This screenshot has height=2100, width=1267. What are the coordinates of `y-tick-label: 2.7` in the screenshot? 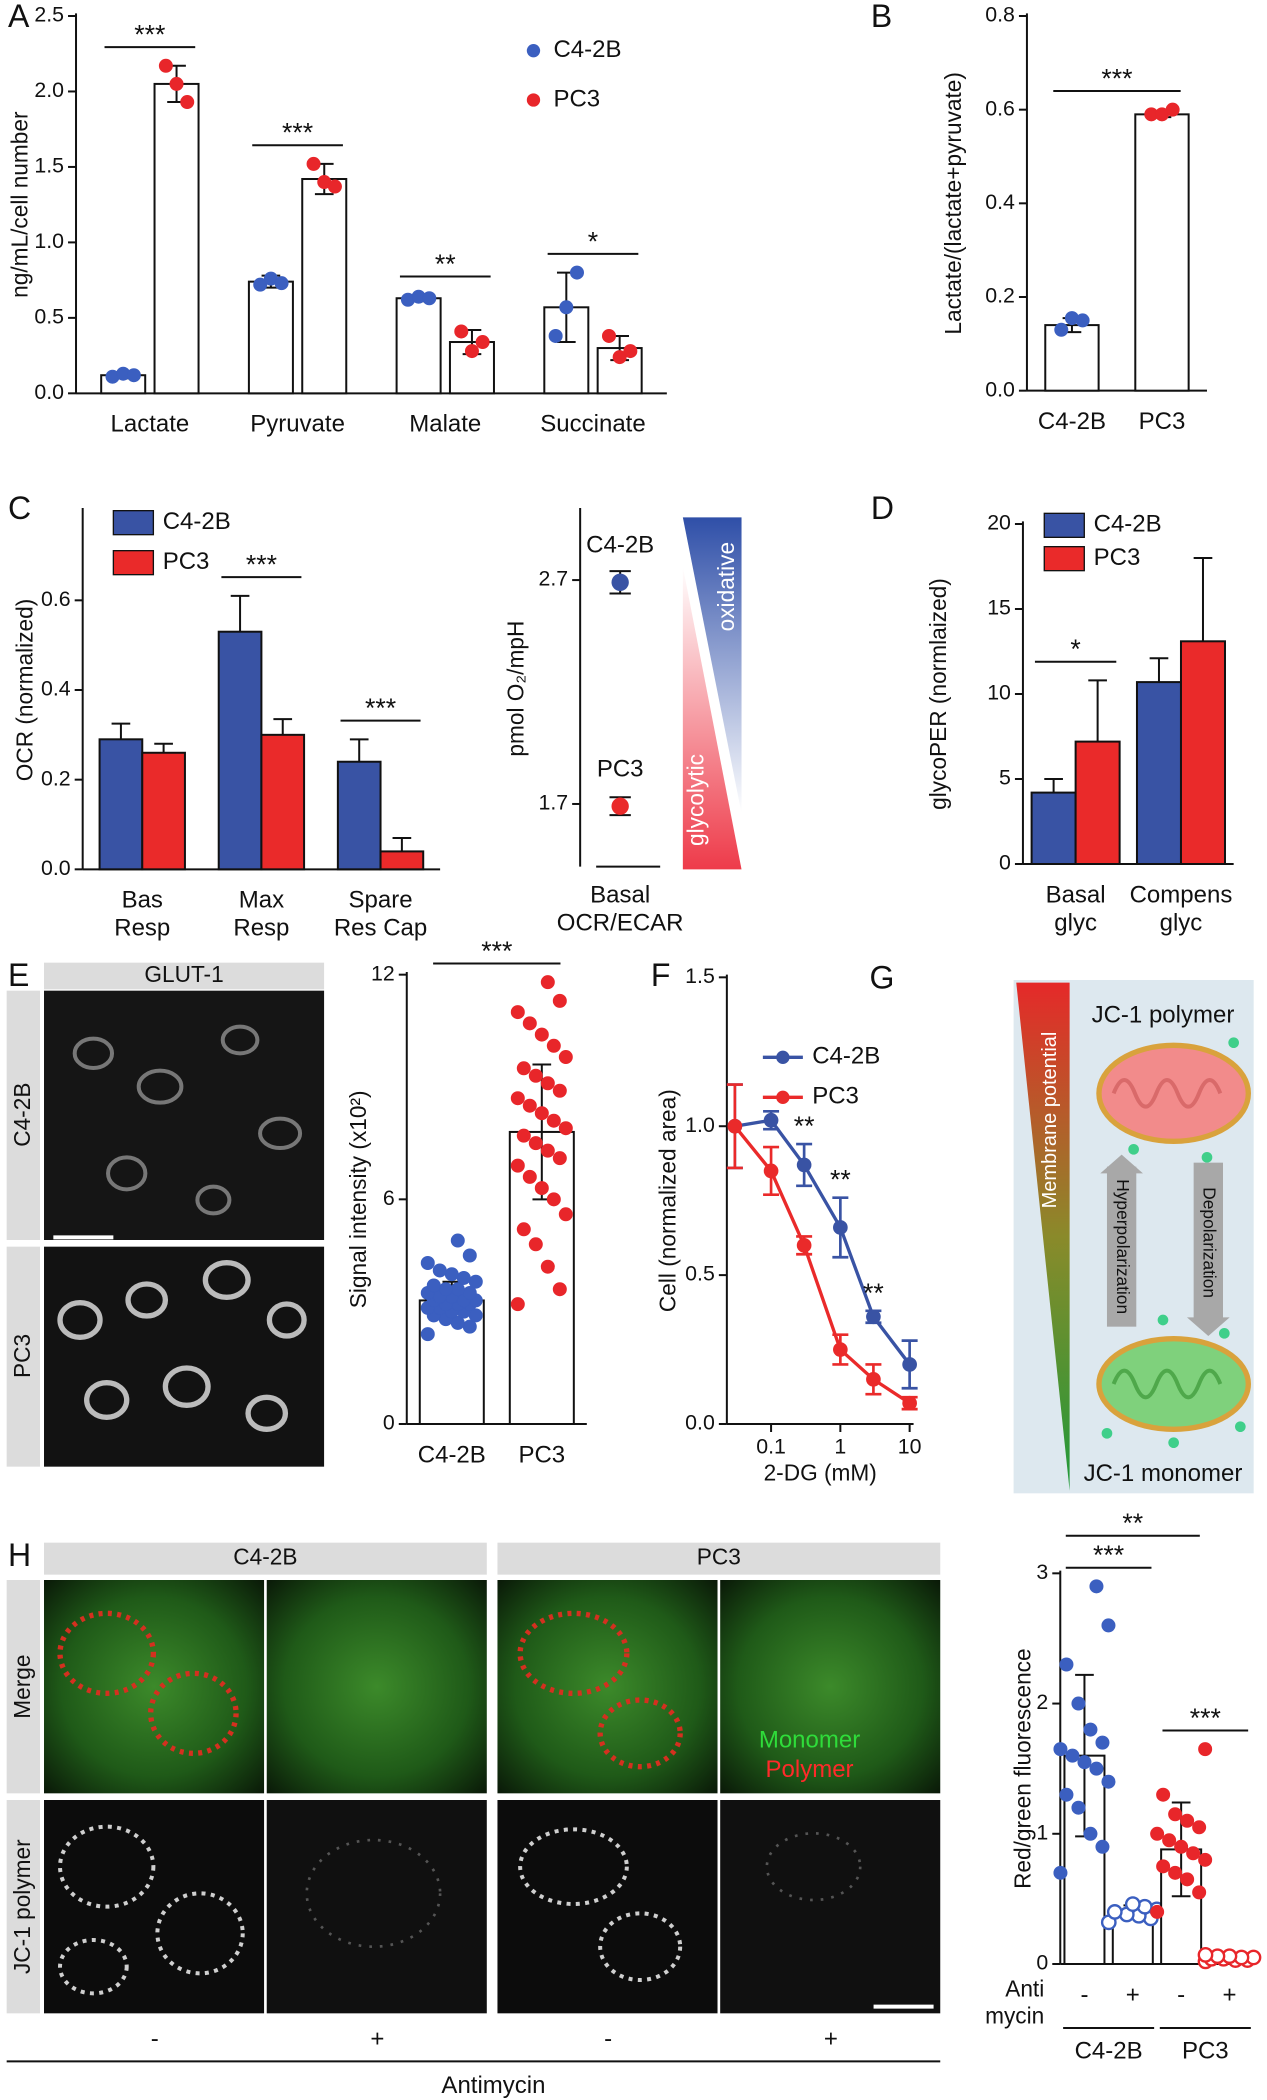 It's located at (553, 579).